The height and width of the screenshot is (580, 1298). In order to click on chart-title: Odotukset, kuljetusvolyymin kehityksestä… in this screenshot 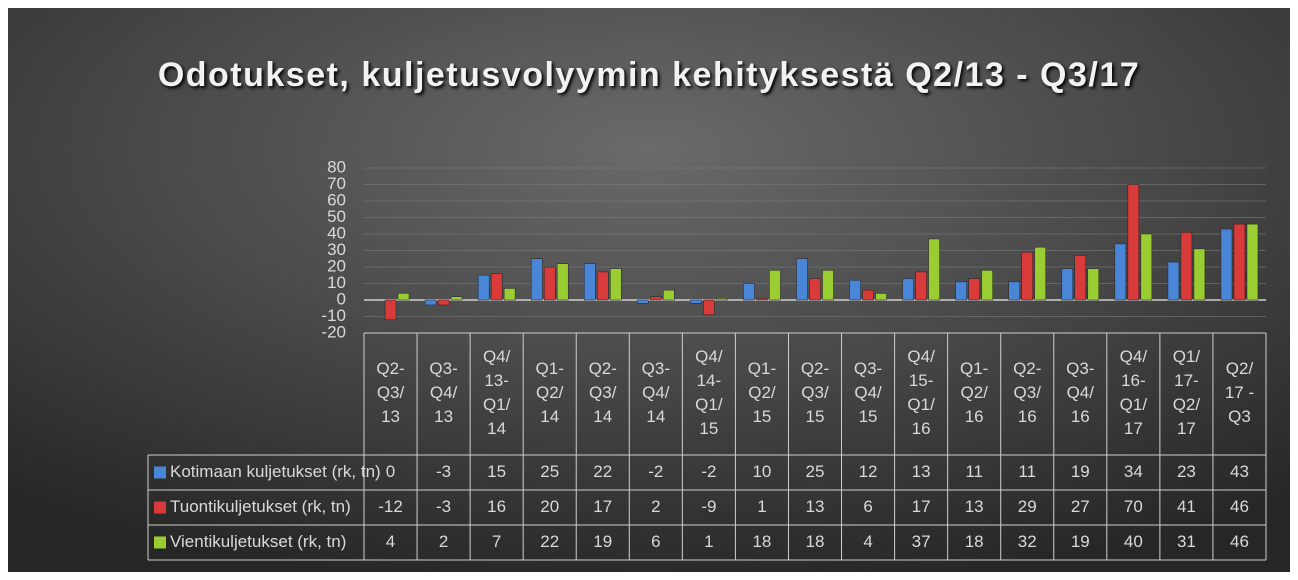, I will do `click(649, 75)`.